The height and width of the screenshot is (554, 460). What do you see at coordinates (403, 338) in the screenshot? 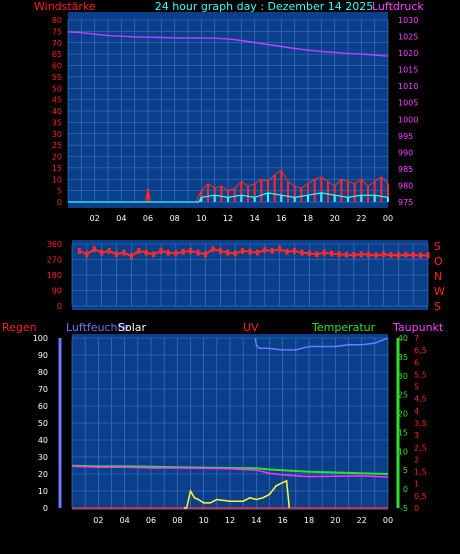
I see `y-tick-label-temp: 40` at bounding box center [403, 338].